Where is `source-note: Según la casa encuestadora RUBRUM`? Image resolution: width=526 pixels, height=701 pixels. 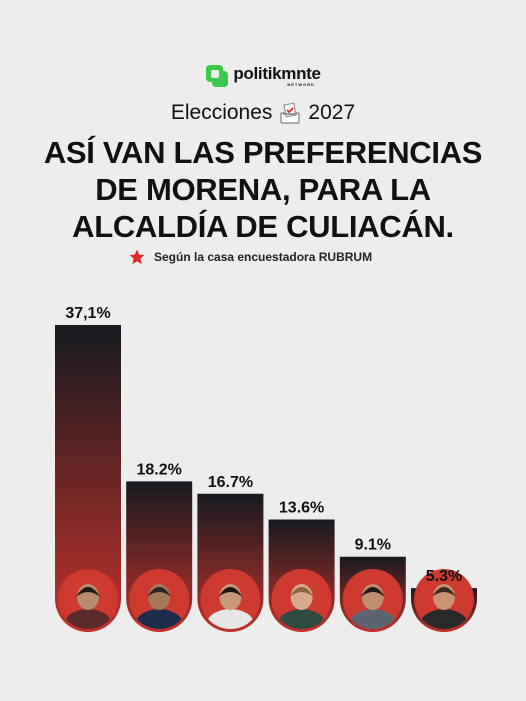 source-note: Según la casa encuestadora RUBRUM is located at coordinates (250, 257).